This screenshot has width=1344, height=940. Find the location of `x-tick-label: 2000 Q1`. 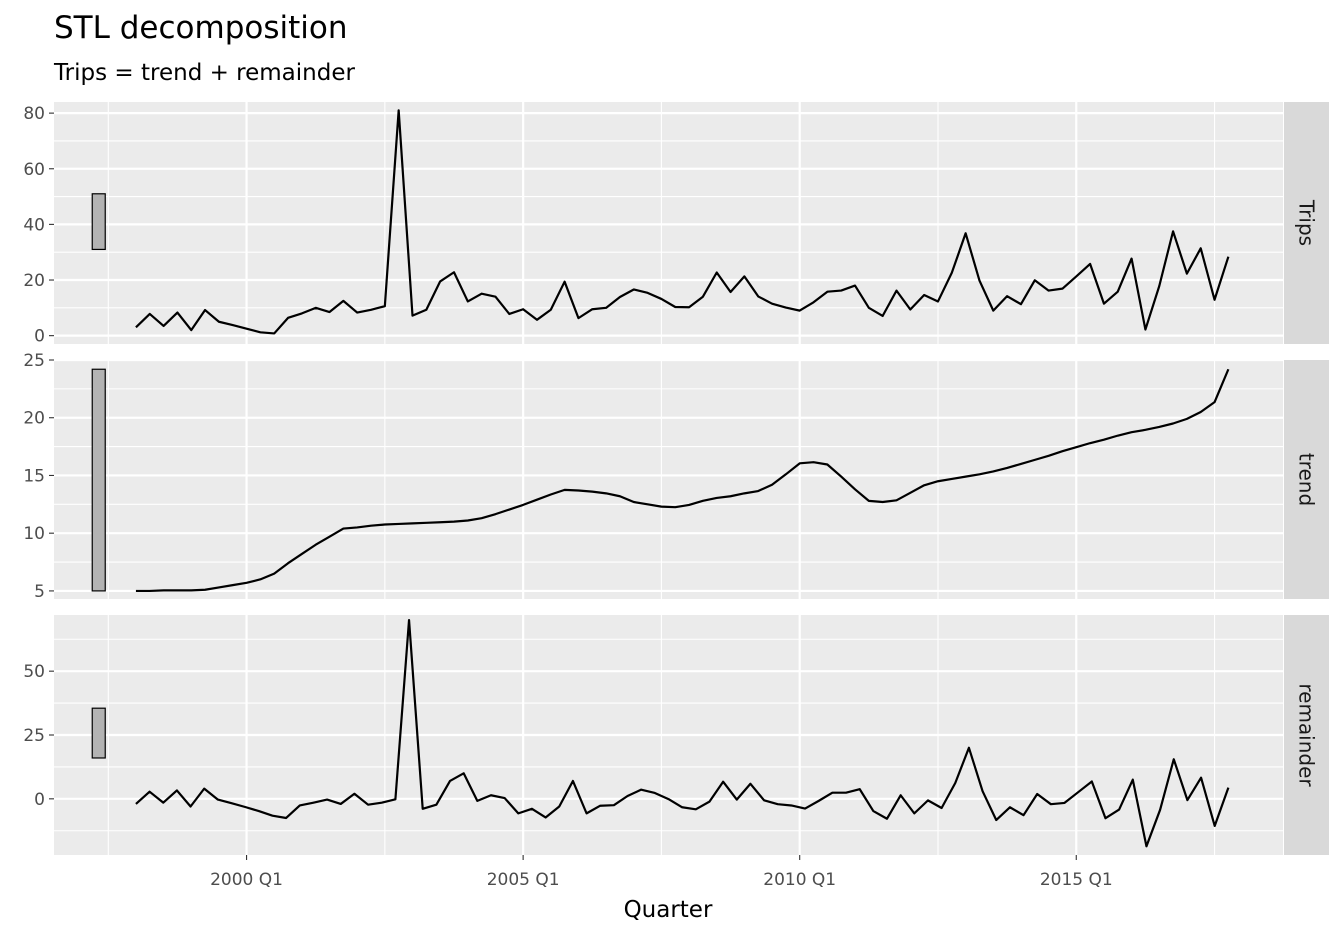

x-tick-label: 2000 Q1 is located at coordinates (246, 880).